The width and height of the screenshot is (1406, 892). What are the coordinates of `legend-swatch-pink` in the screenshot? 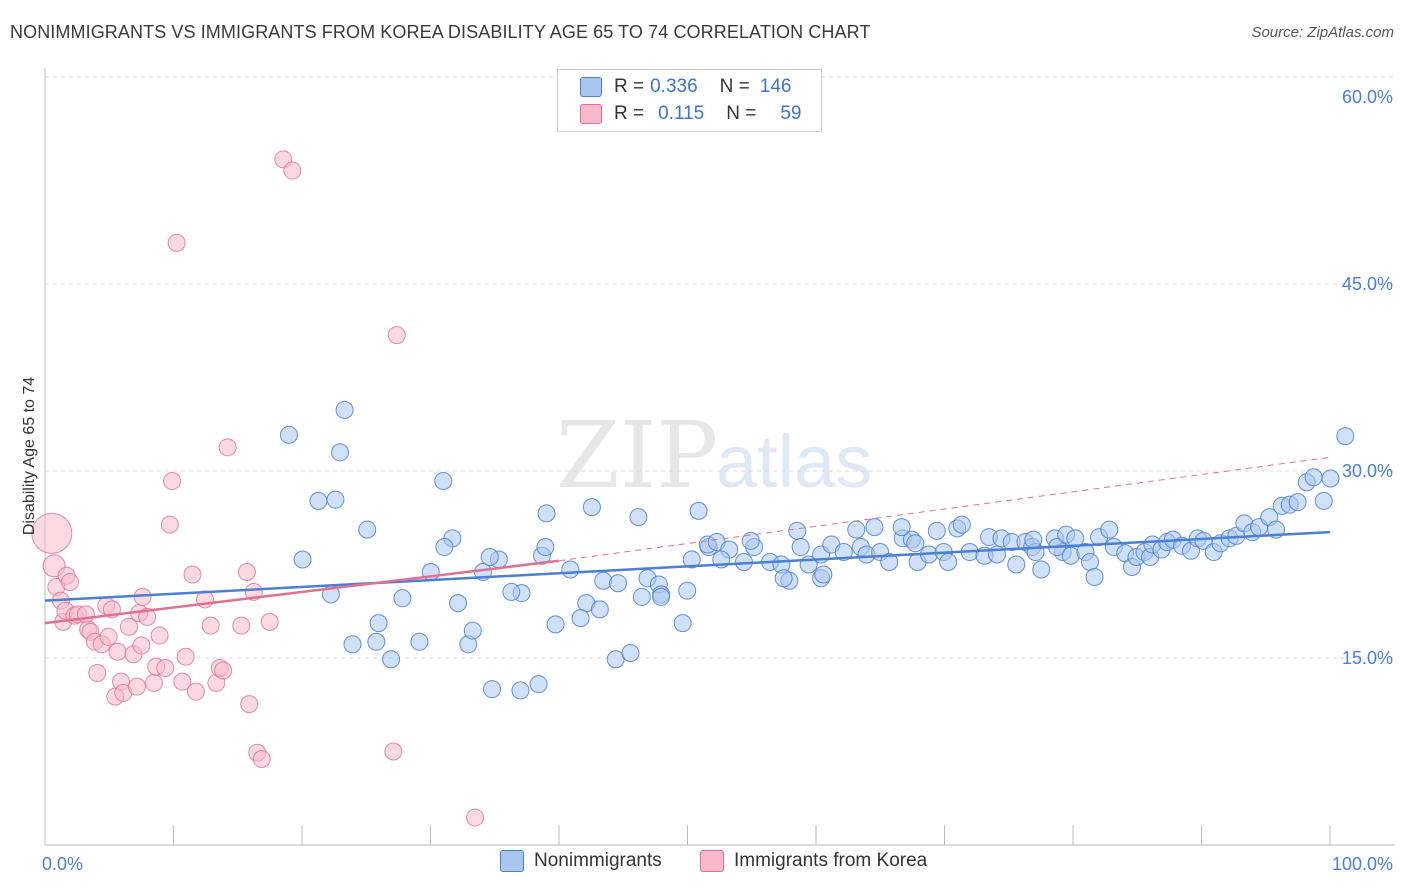 It's located at (591, 114).